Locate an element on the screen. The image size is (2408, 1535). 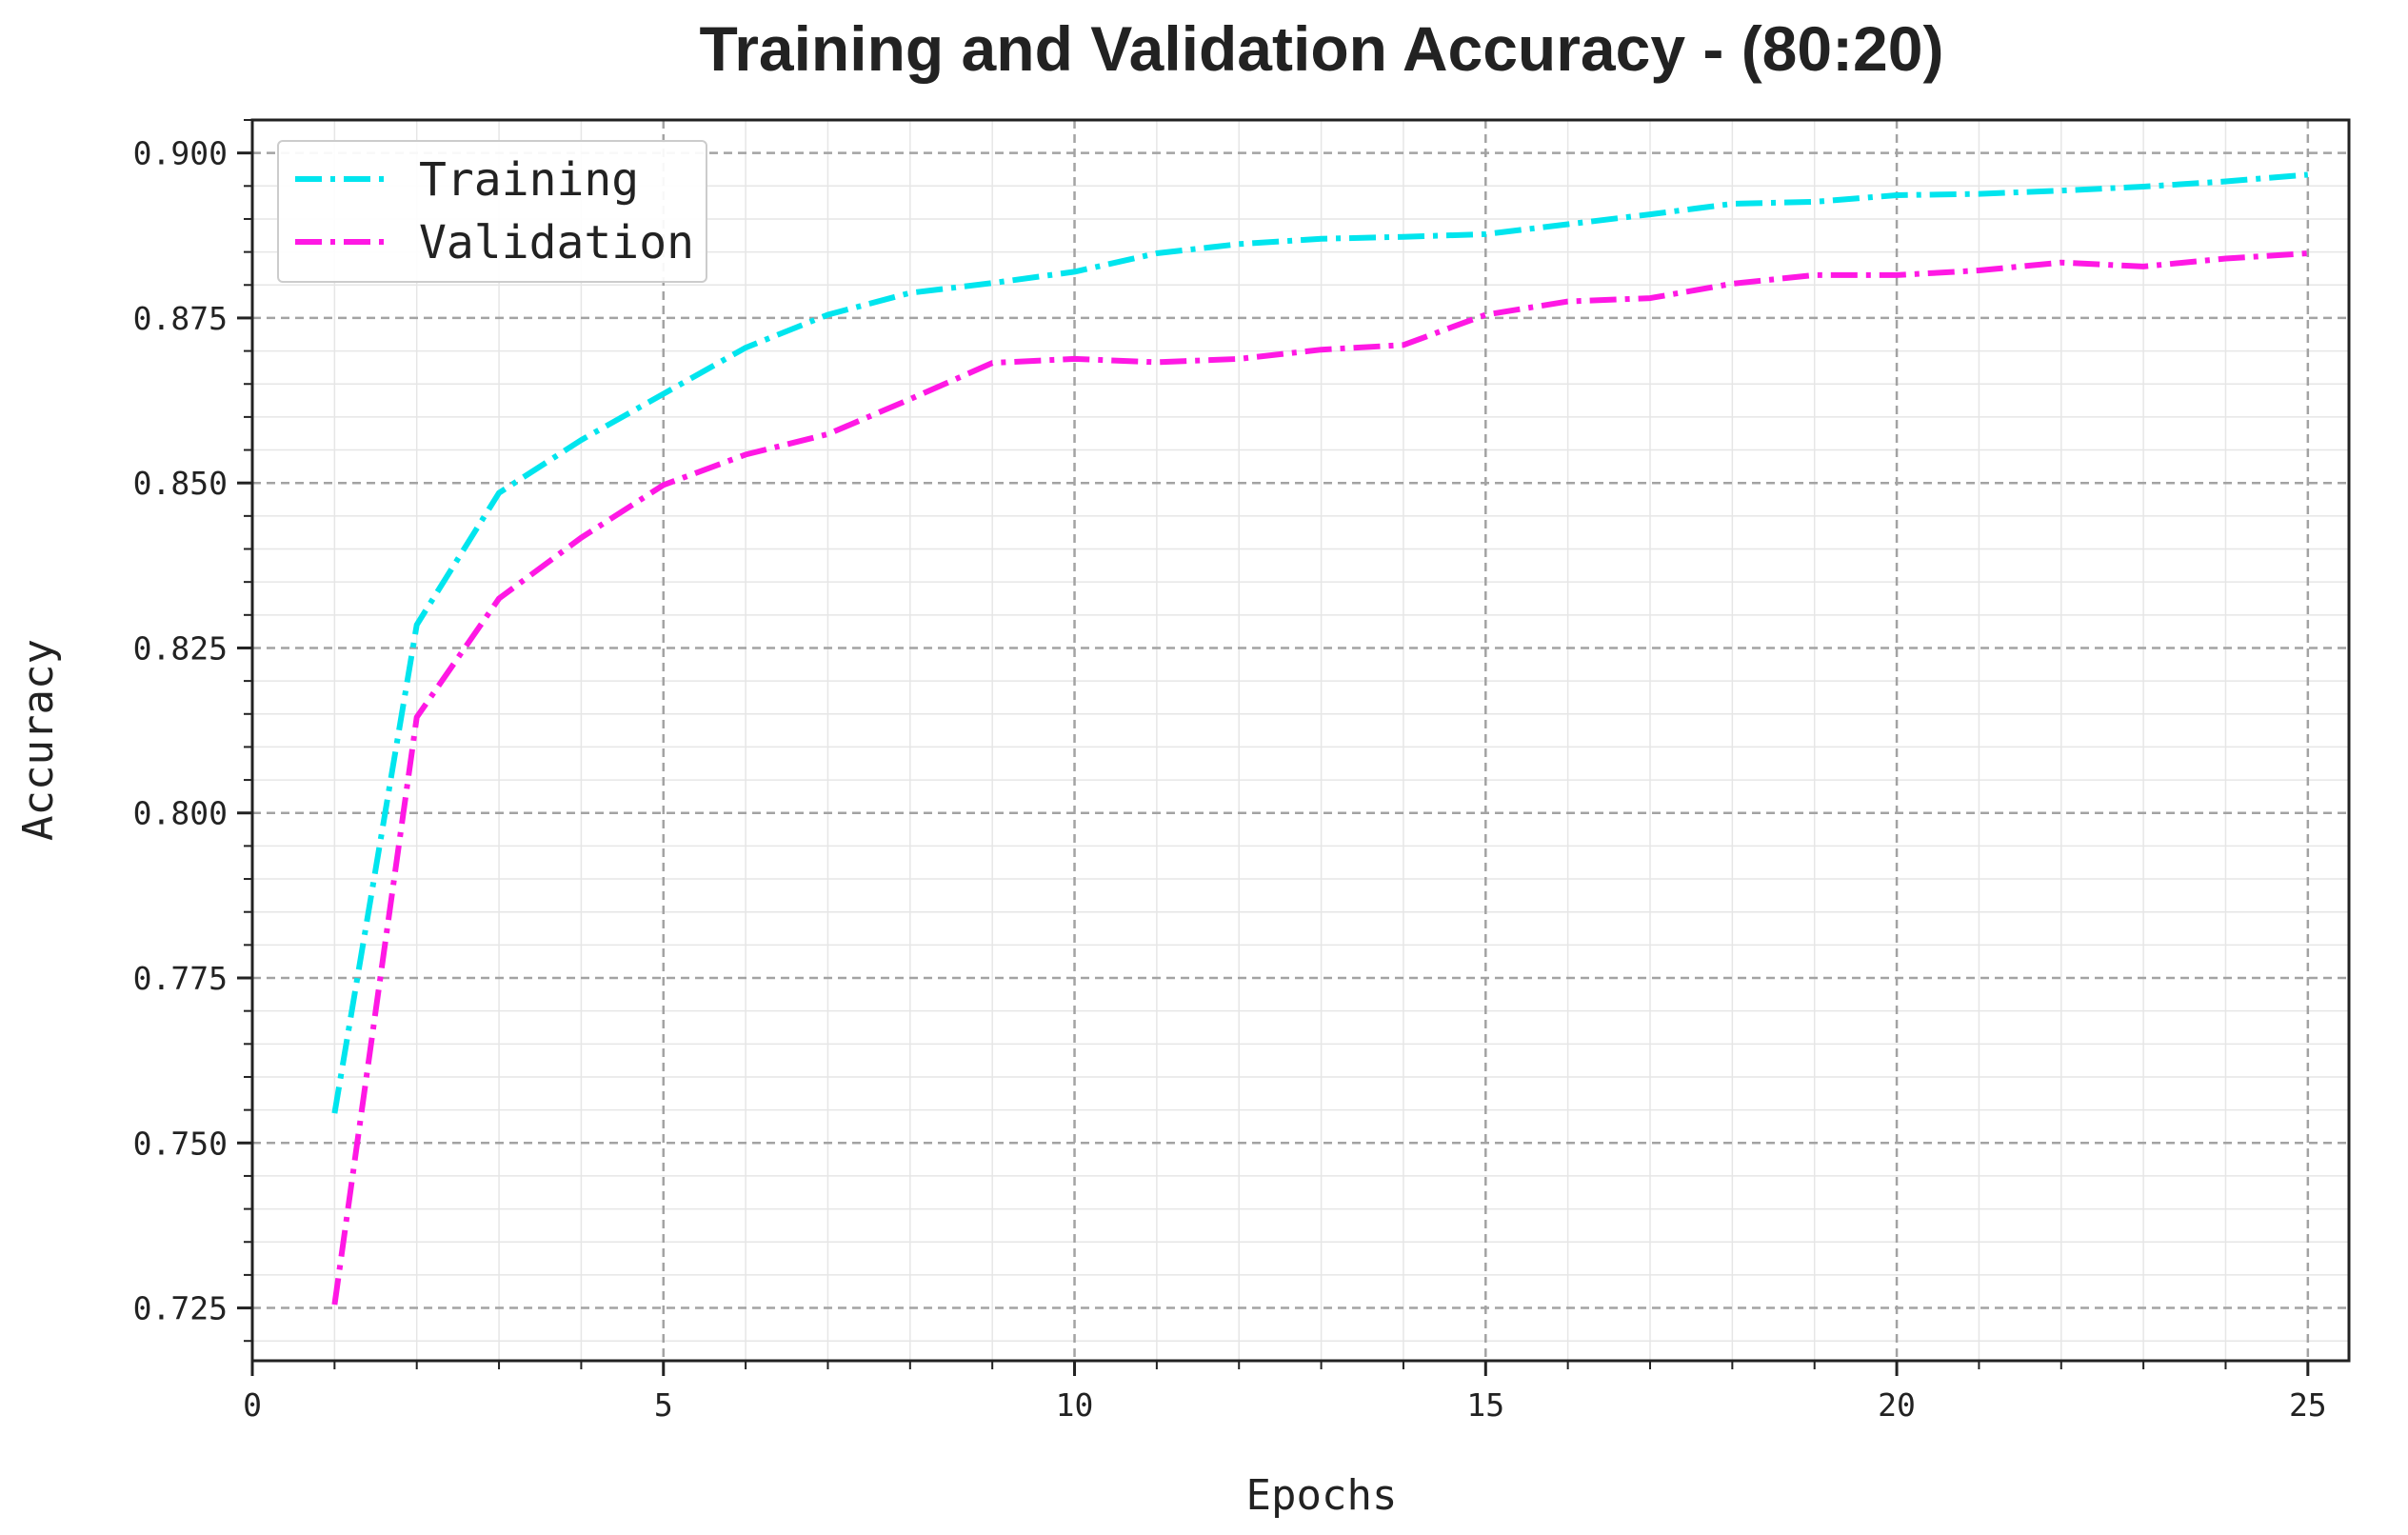
y-axis-label: Accuracy is located at coordinates (38, 740).